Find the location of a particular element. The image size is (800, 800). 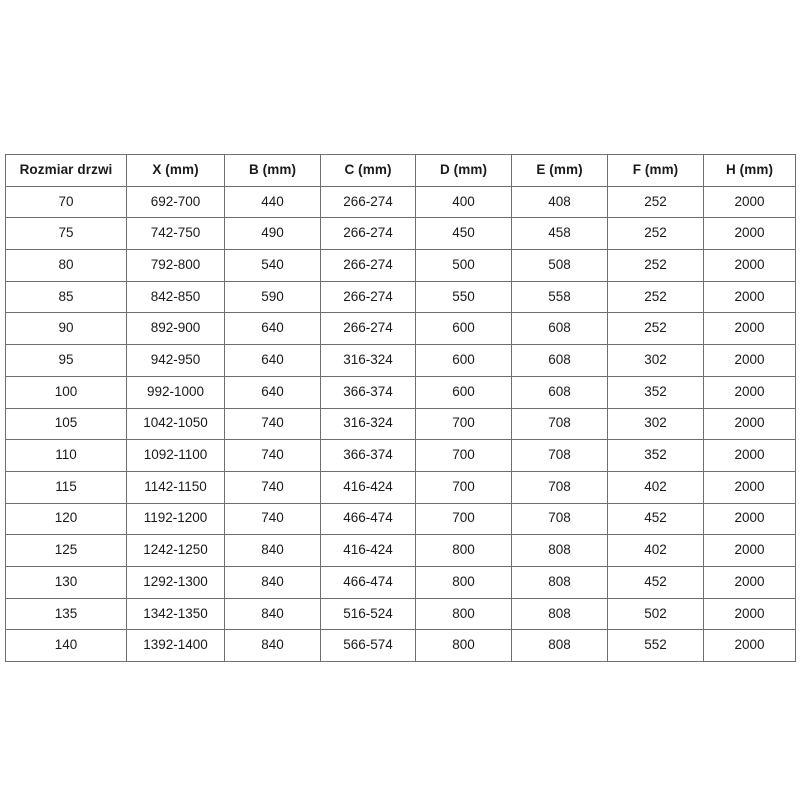

column-header-6: F (mm) is located at coordinates (655, 170).